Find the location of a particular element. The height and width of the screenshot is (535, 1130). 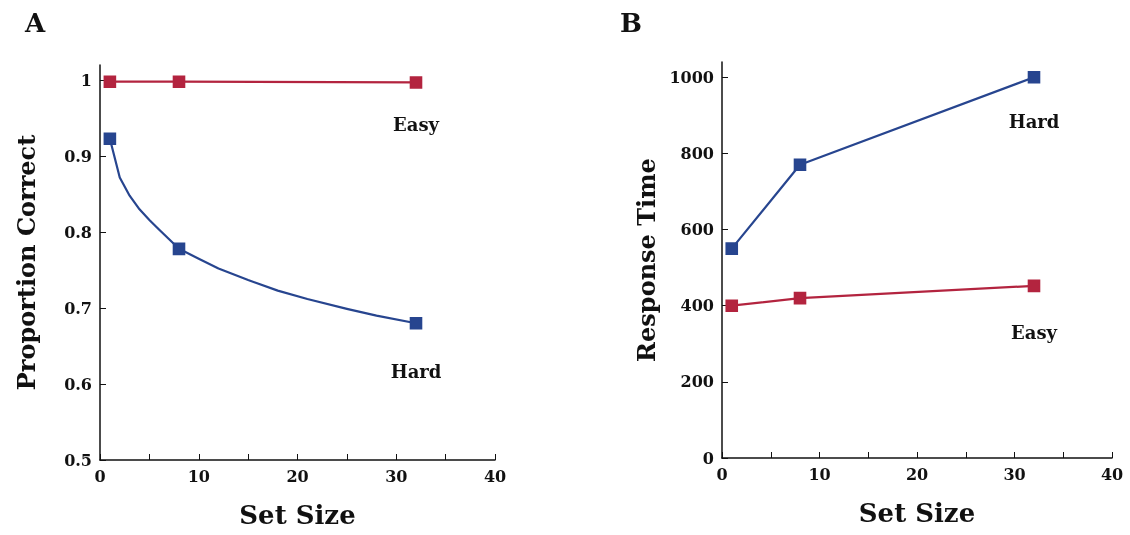

y-tick-label: 1000 is located at coordinates (691, 77).